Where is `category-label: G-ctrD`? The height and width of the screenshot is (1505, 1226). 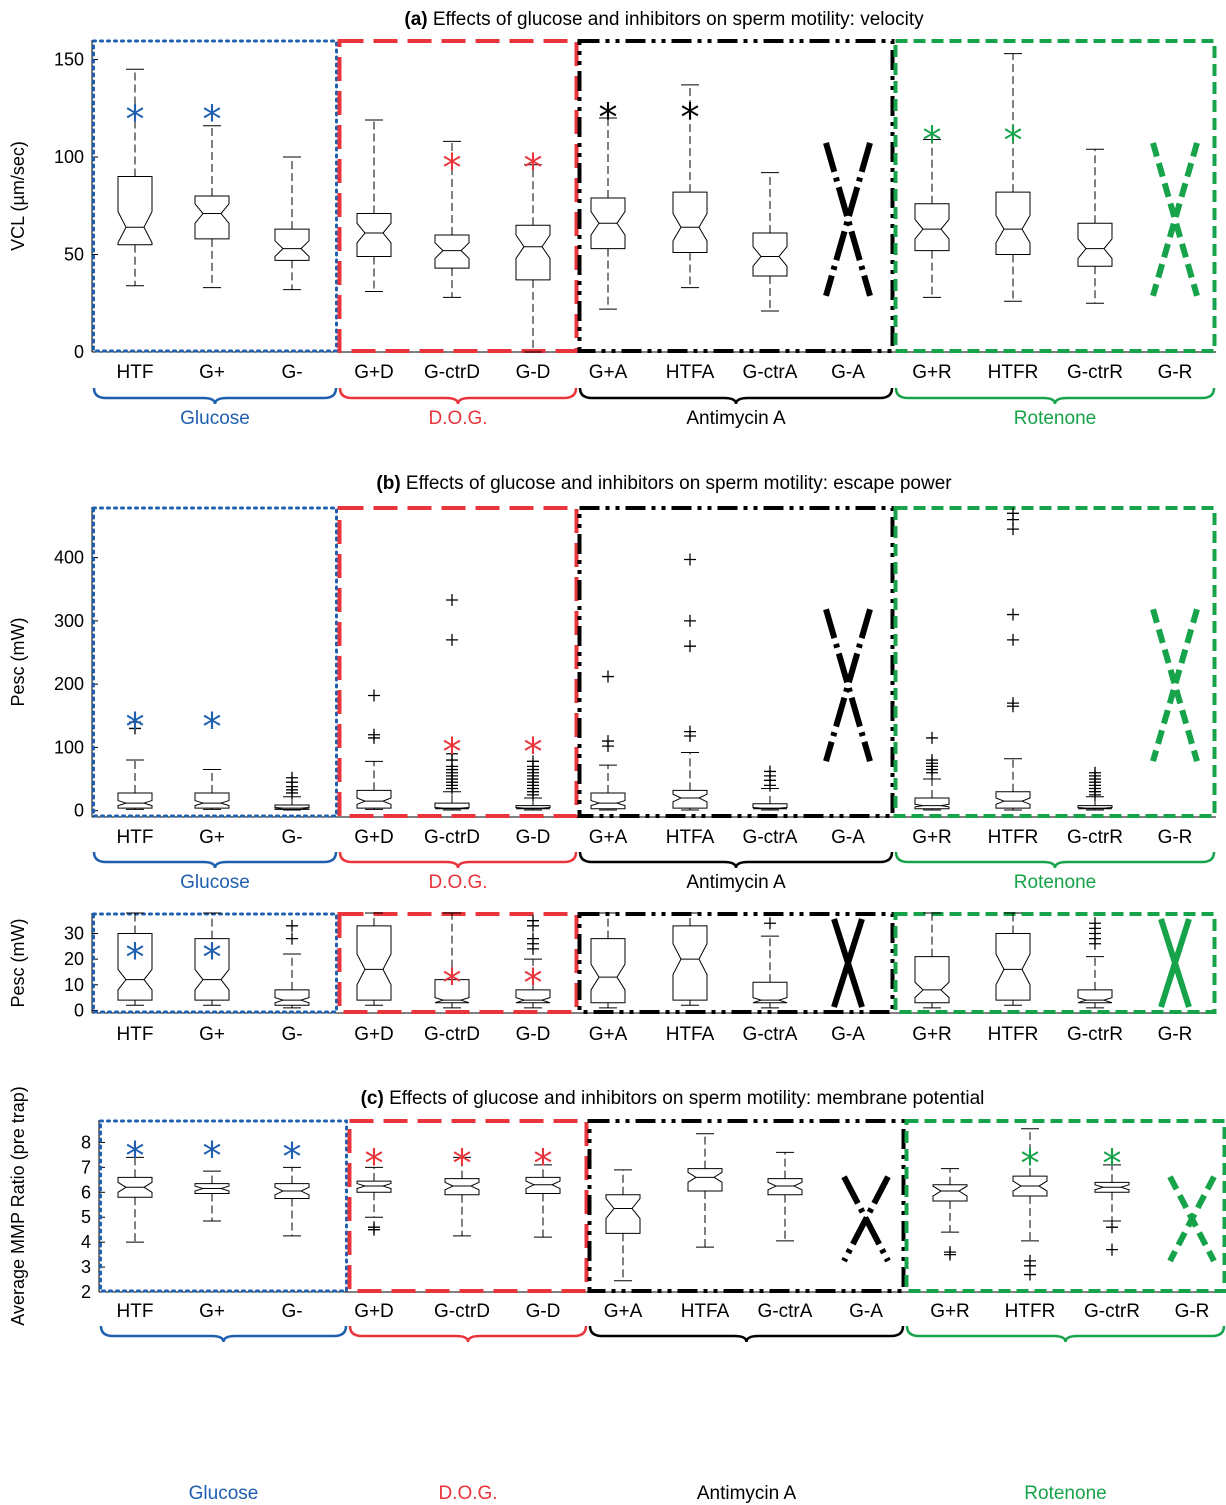
category-label: G-ctrD is located at coordinates (462, 1311).